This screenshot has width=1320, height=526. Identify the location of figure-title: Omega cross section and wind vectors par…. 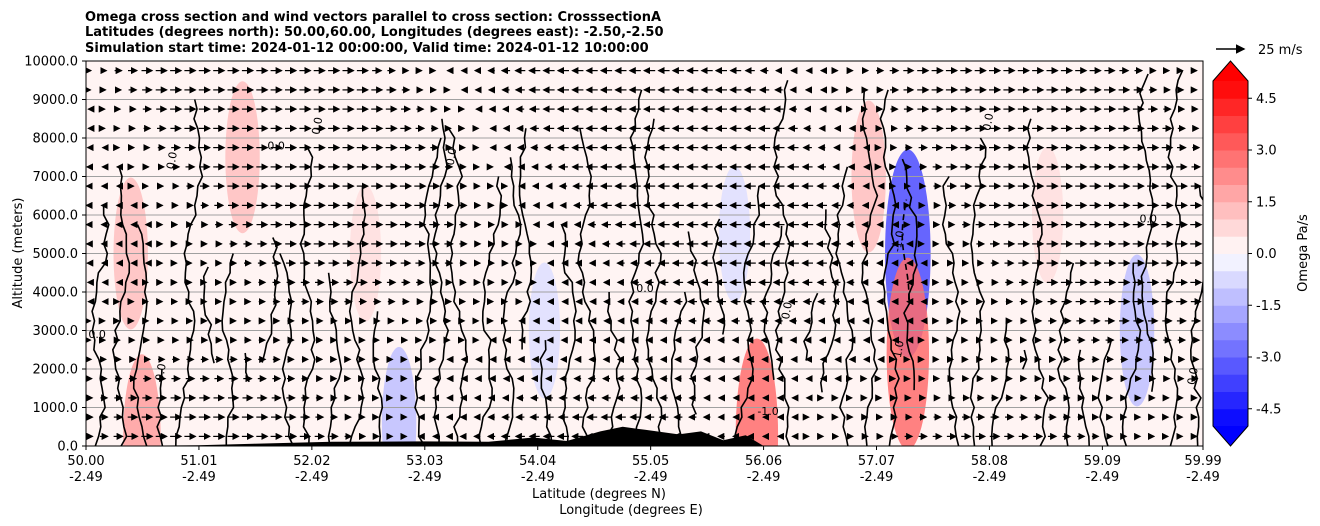
(374, 33).